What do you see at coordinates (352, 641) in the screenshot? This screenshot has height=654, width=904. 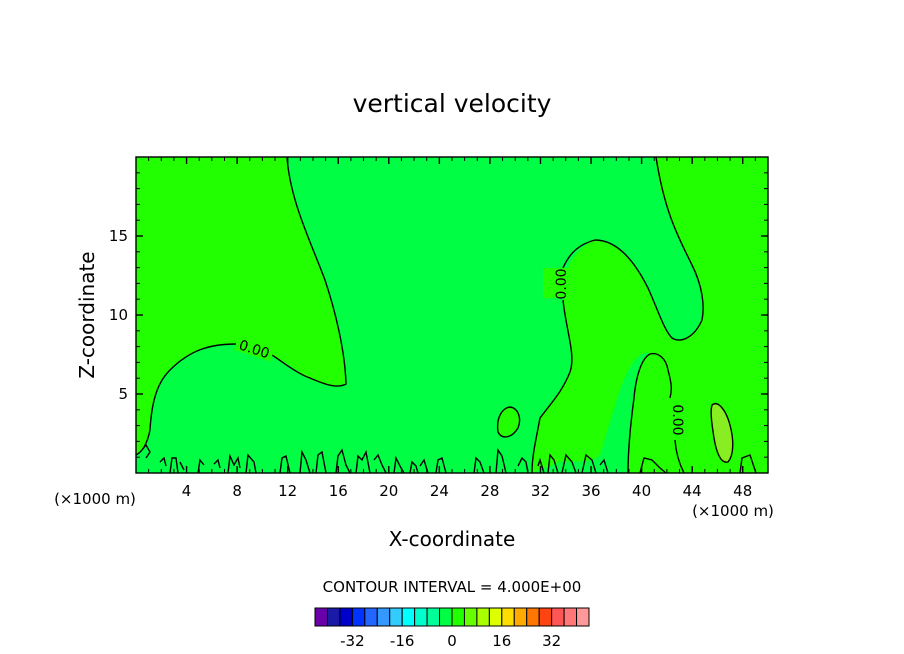 I see `colorbar-label-0: -32` at bounding box center [352, 641].